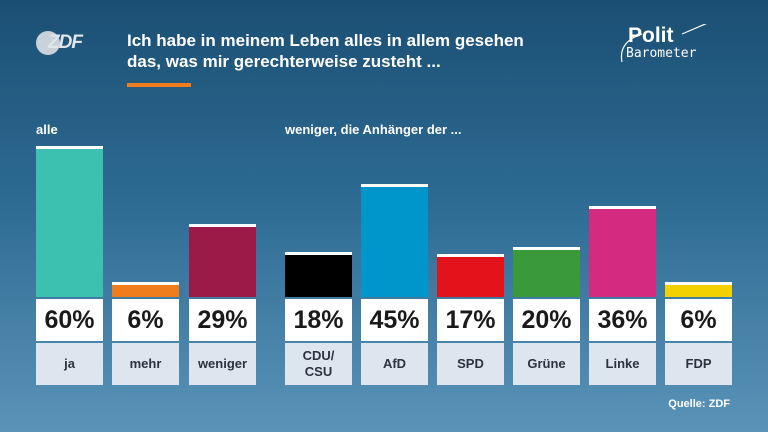 This screenshot has width=768, height=432. I want to click on category-label-3: CDU/ CSU, so click(318, 364).